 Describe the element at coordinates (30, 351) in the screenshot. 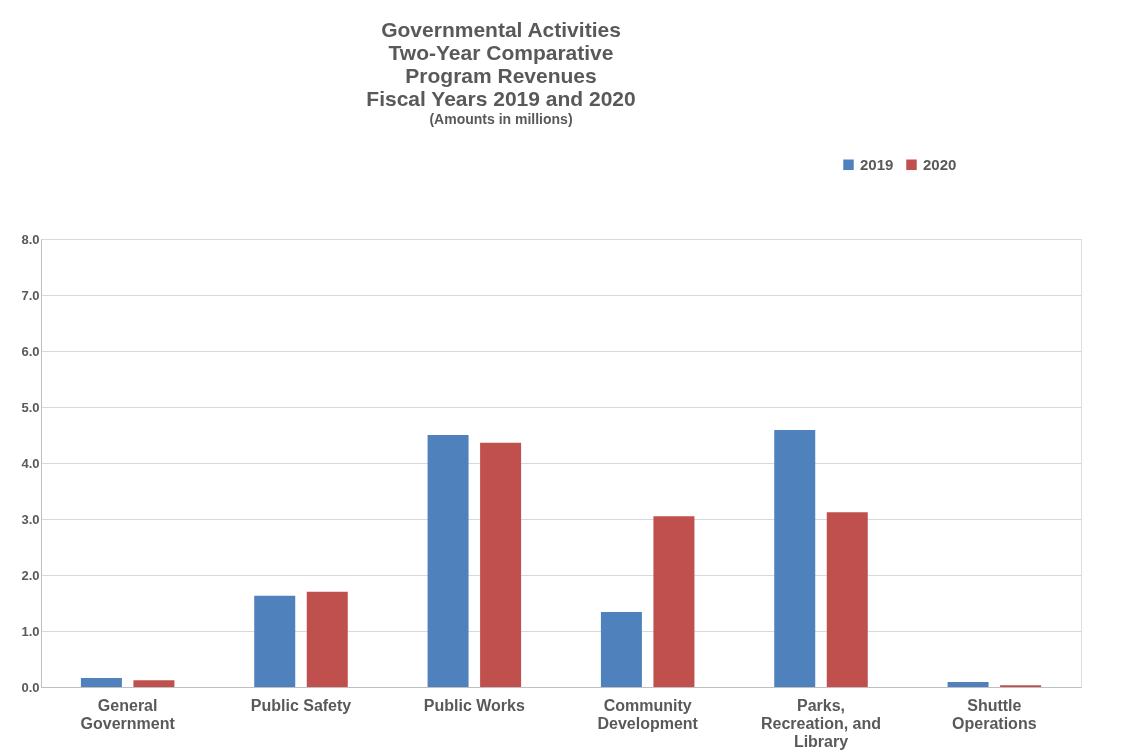

I see `y-tick-label: 6.0` at that location.